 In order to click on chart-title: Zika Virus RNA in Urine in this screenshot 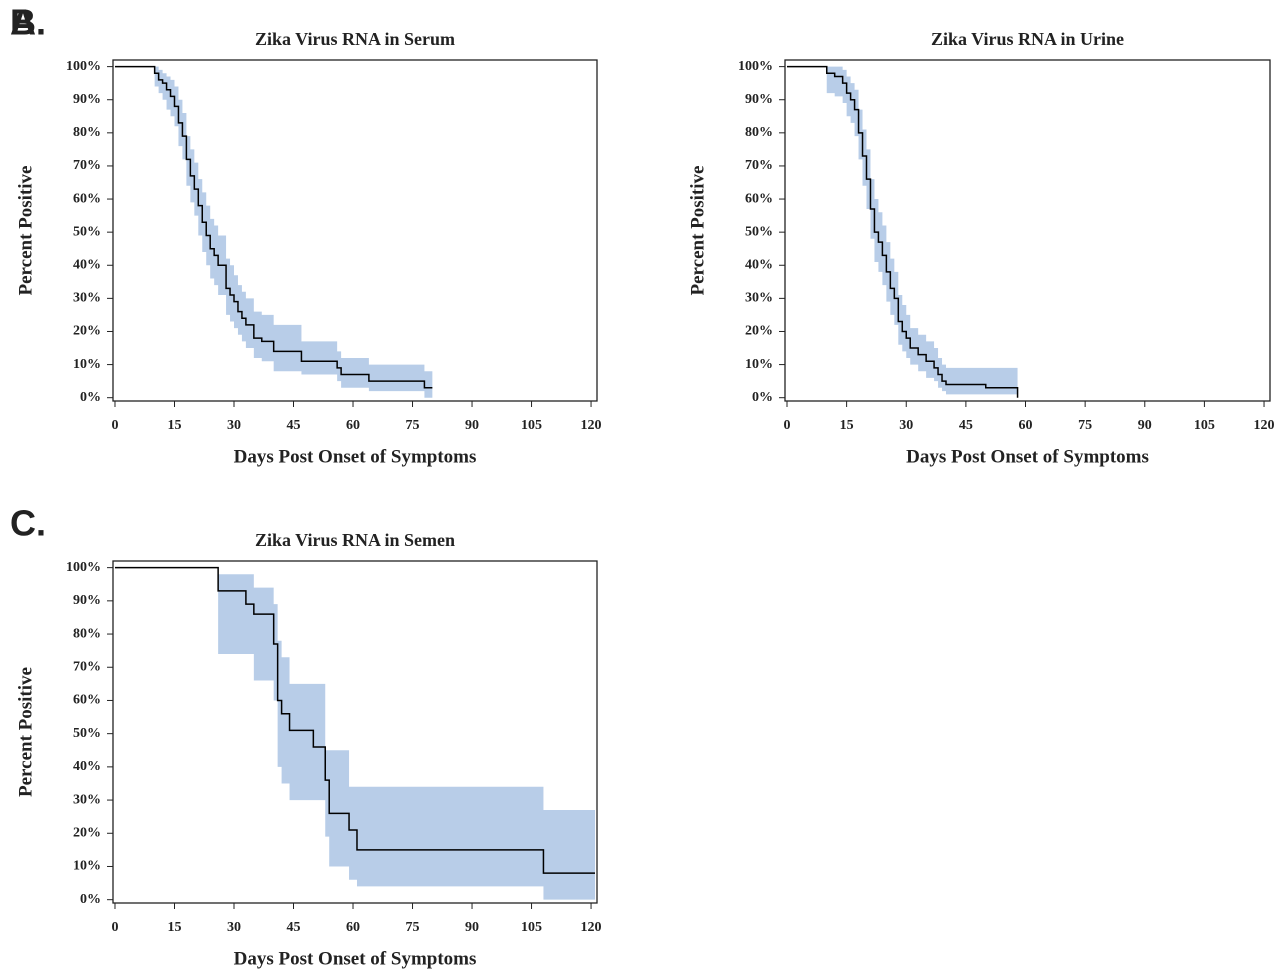, I will do `click(1027, 39)`.